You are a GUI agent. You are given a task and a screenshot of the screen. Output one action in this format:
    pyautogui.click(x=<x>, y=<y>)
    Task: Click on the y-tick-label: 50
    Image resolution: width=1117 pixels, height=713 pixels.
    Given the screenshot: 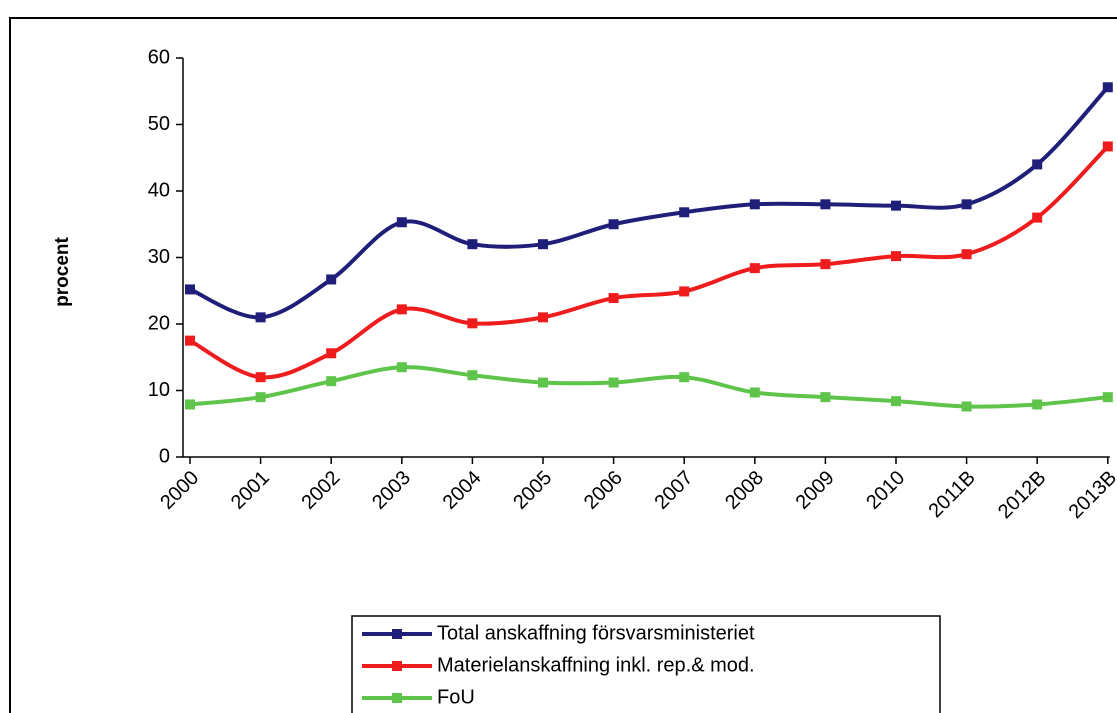 What is the action you would take?
    pyautogui.click(x=159, y=124)
    